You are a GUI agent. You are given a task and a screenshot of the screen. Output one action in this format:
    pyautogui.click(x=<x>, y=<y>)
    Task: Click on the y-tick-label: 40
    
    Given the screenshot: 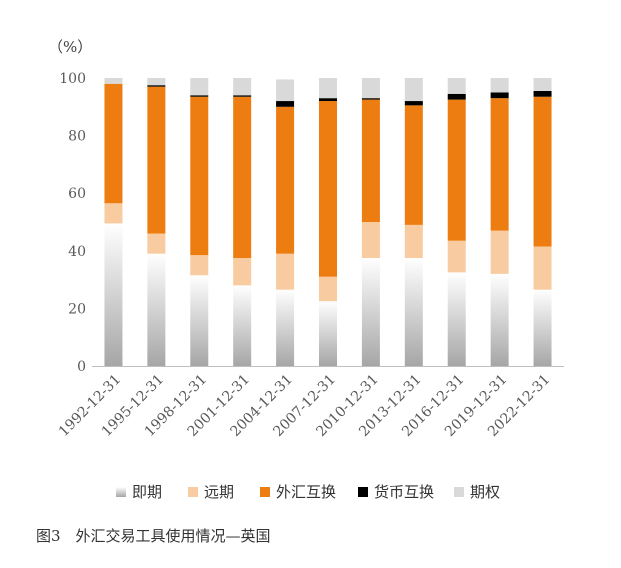 What is the action you would take?
    pyautogui.click(x=77, y=252)
    